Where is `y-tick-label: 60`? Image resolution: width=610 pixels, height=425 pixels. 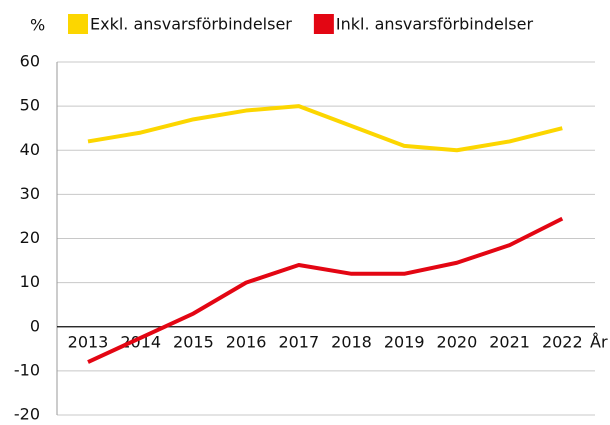
y-tick-label: 60 is located at coordinates (30, 61).